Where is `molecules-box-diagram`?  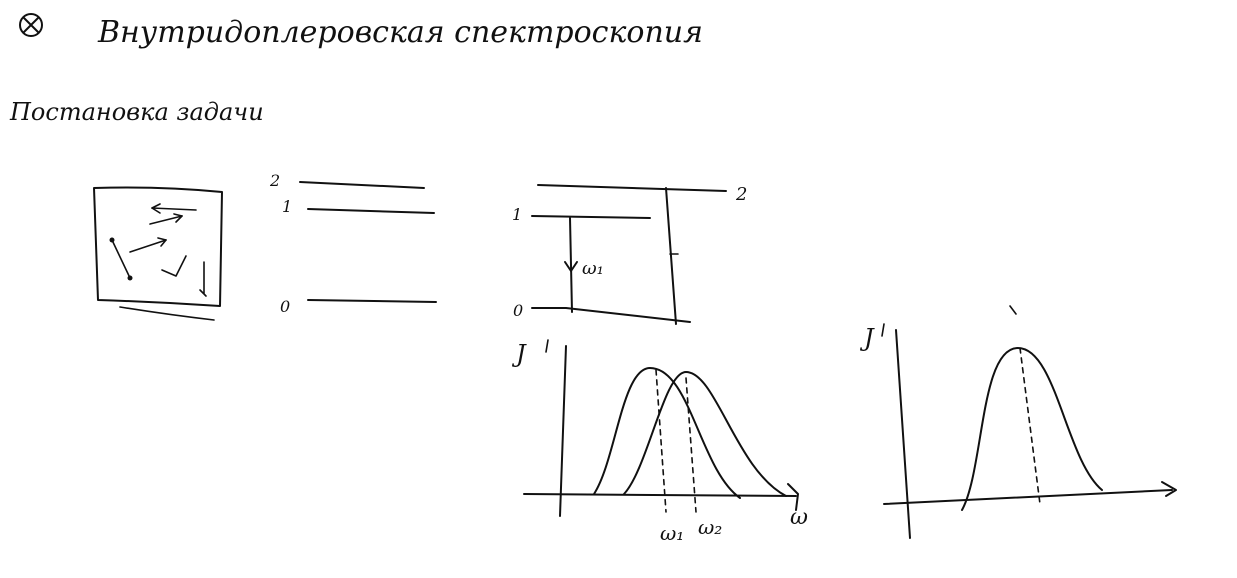
molecules-box-diagram is located at coordinates (158, 253).